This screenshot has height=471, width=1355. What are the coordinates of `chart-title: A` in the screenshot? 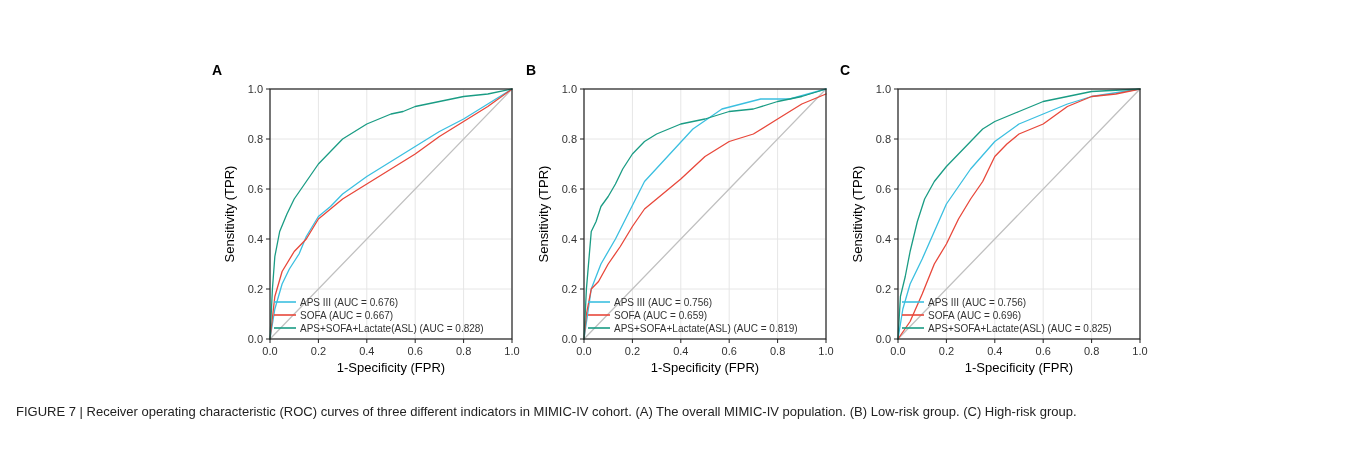 It's located at (217, 70).